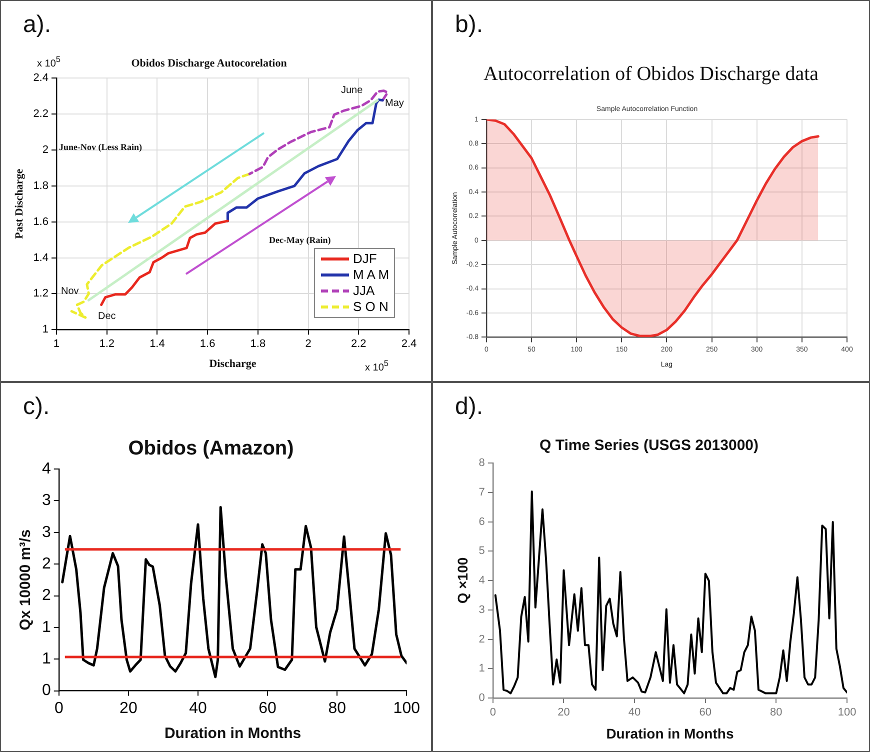 This screenshot has width=870, height=752. Describe the element at coordinates (40, 294) in the screenshot. I see `y-tick-label: 1.2` at that location.